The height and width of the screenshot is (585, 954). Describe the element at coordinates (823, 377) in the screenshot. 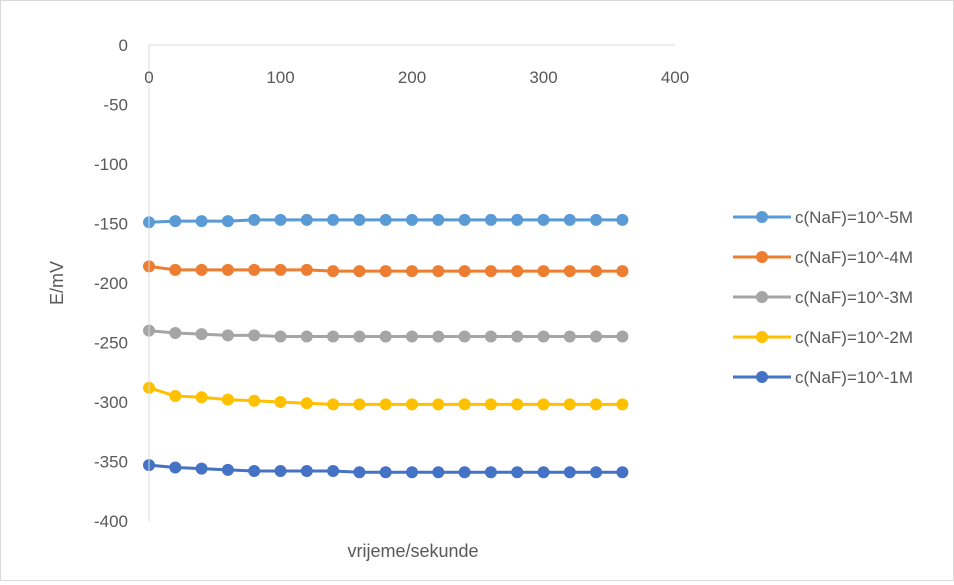

I see `legend-item: c(NaF)=10^-1M` at that location.